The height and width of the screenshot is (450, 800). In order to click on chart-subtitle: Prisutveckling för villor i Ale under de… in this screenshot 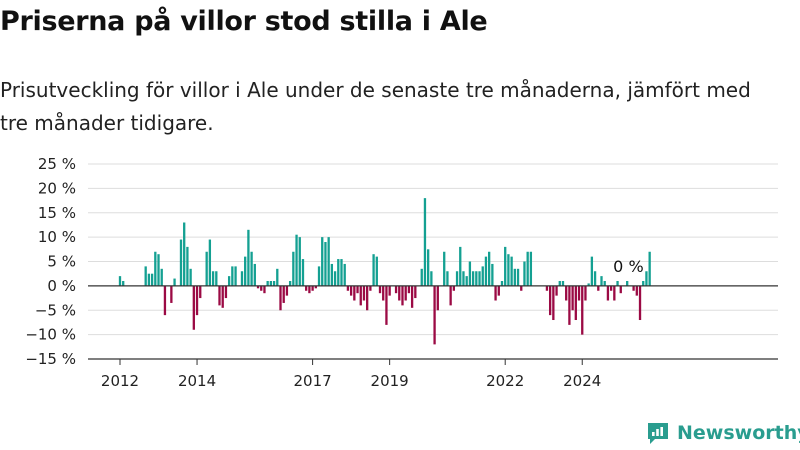, I will do `click(375, 106)`.